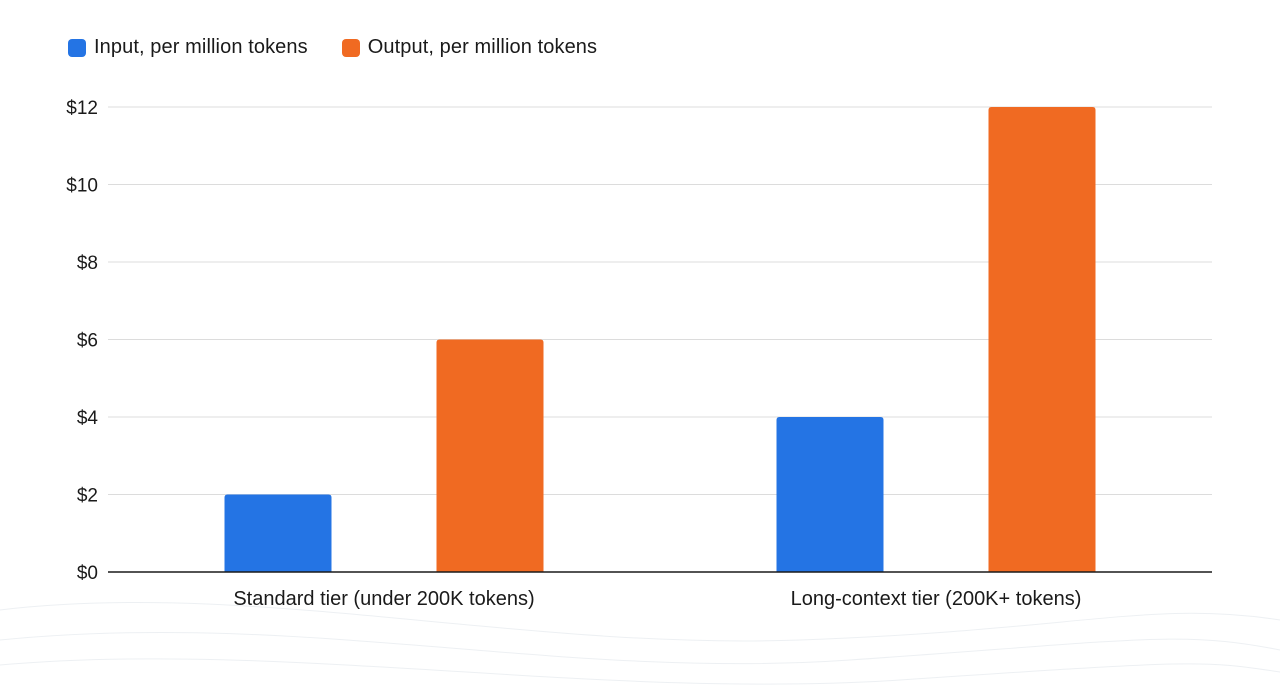 Image resolution: width=1280 pixels, height=691 pixels. What do you see at coordinates (482, 47) in the screenshot?
I see `legend-label-output: Output, per million tokens` at bounding box center [482, 47].